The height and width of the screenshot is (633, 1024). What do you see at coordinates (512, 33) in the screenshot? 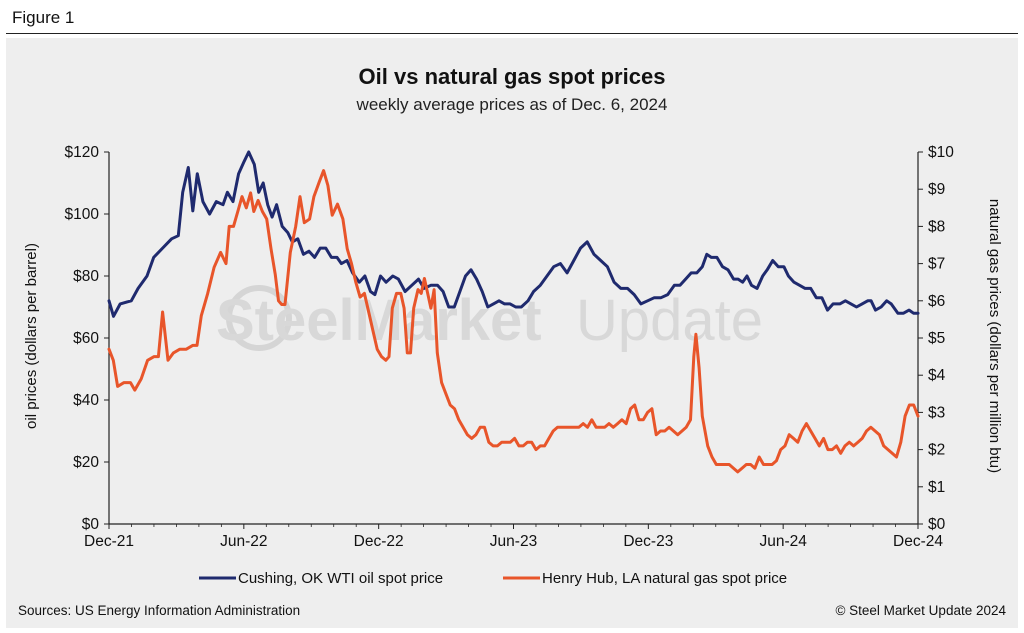
I see `figure-rule` at bounding box center [512, 33].